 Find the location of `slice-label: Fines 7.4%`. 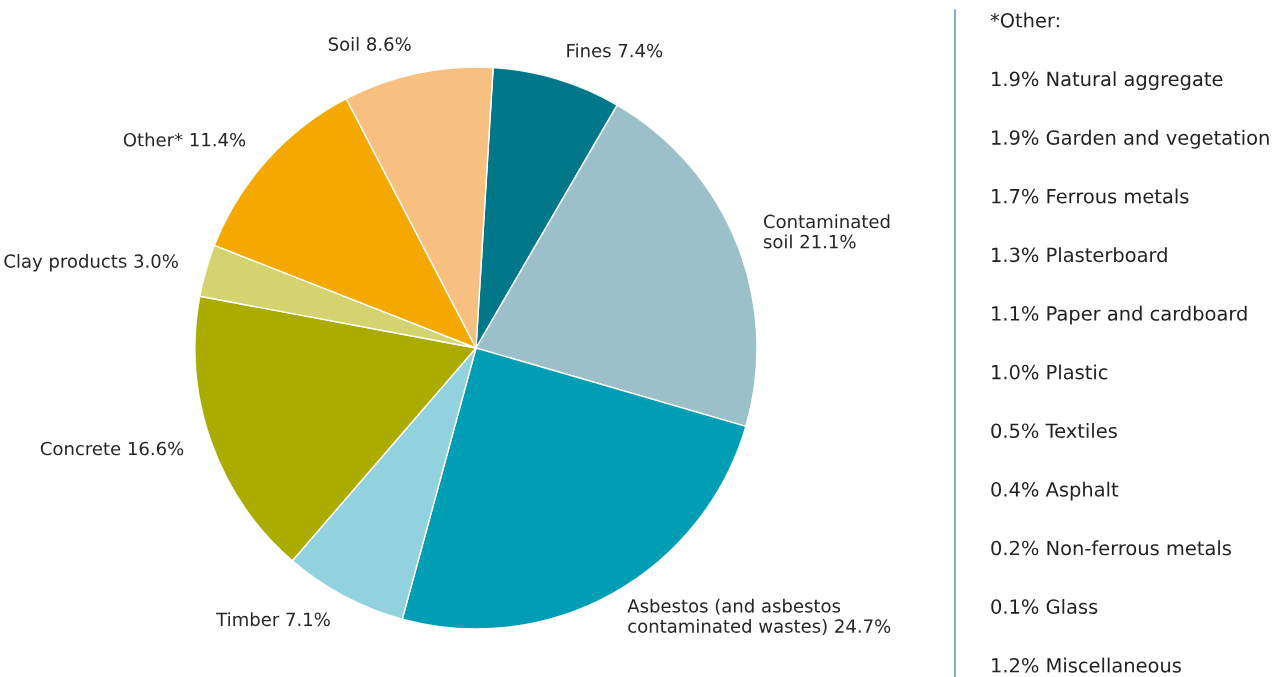

slice-label: Fines 7.4% is located at coordinates (615, 50).